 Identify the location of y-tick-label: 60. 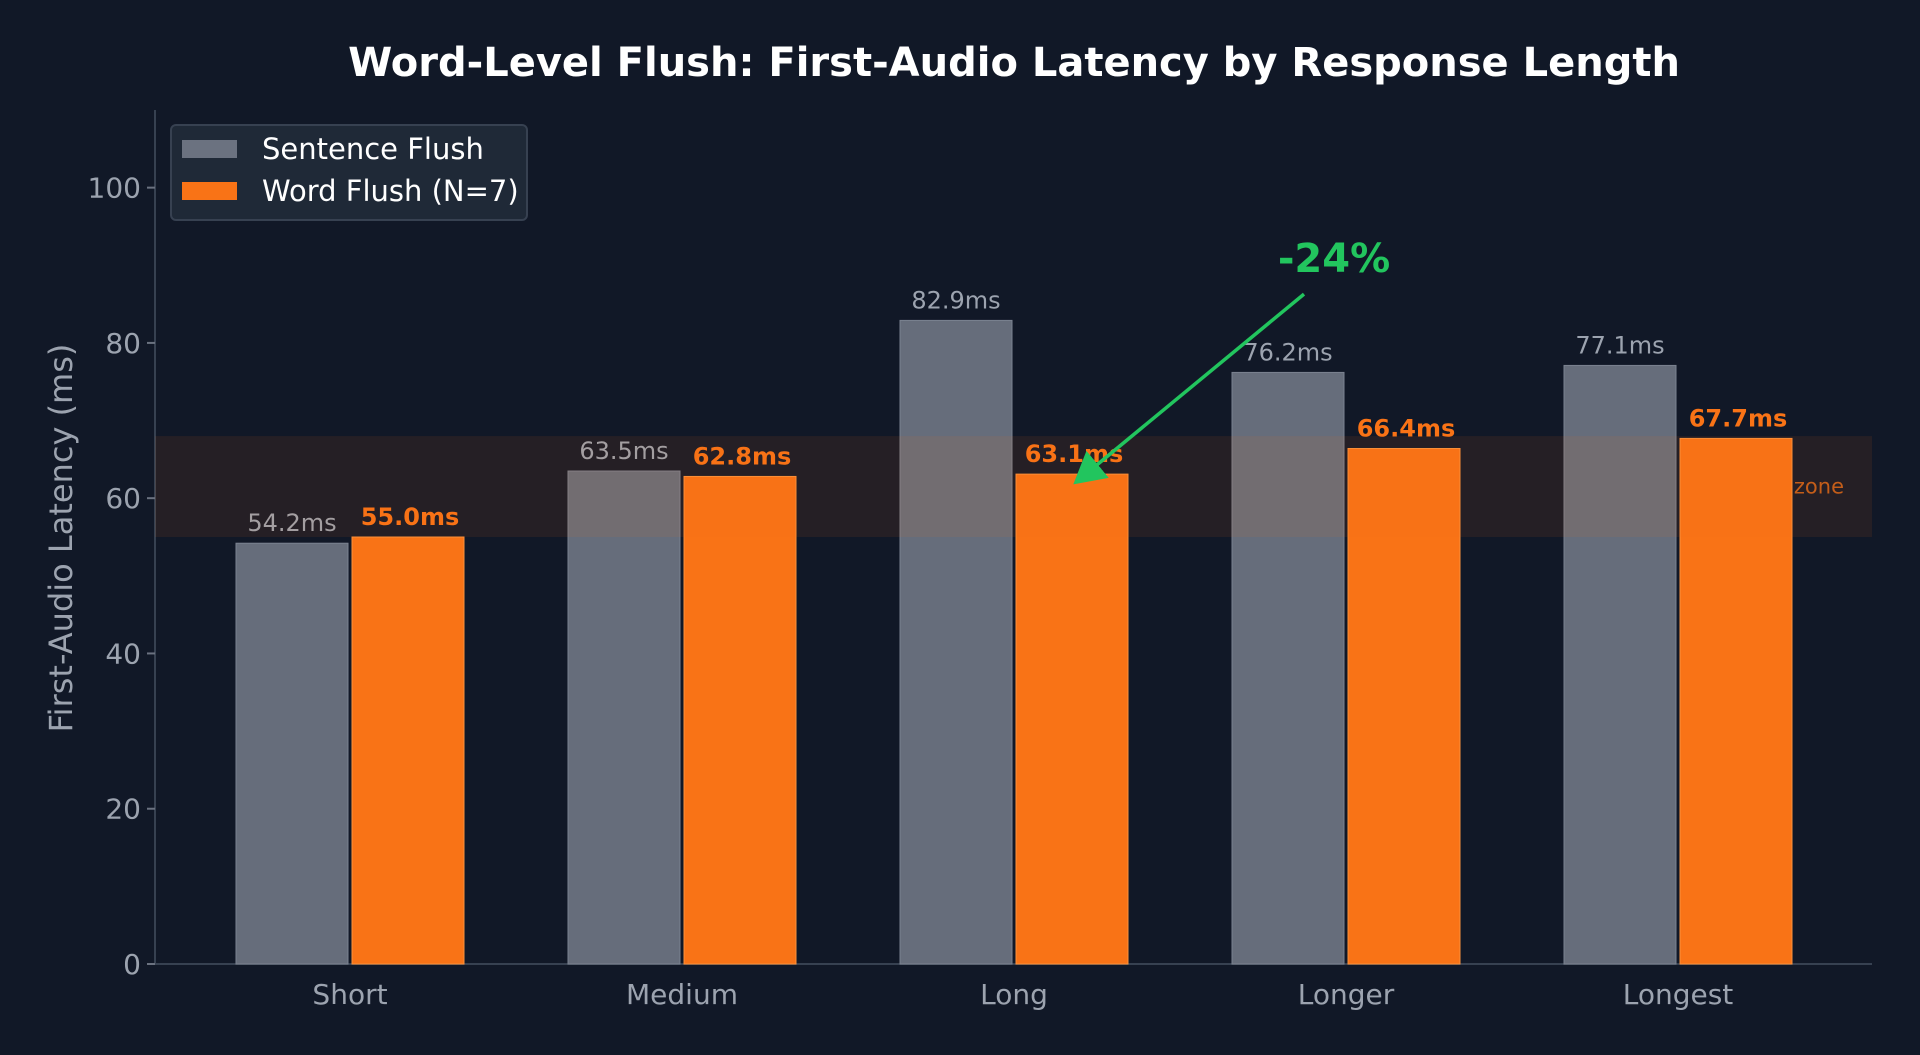
(123, 498).